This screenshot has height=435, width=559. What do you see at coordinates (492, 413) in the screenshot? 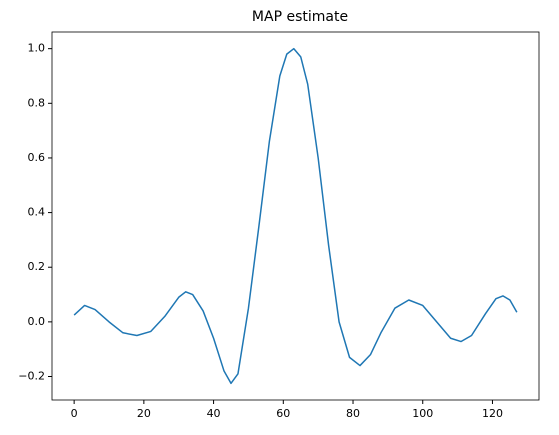
I see `x-tick-label: 120` at bounding box center [492, 413].